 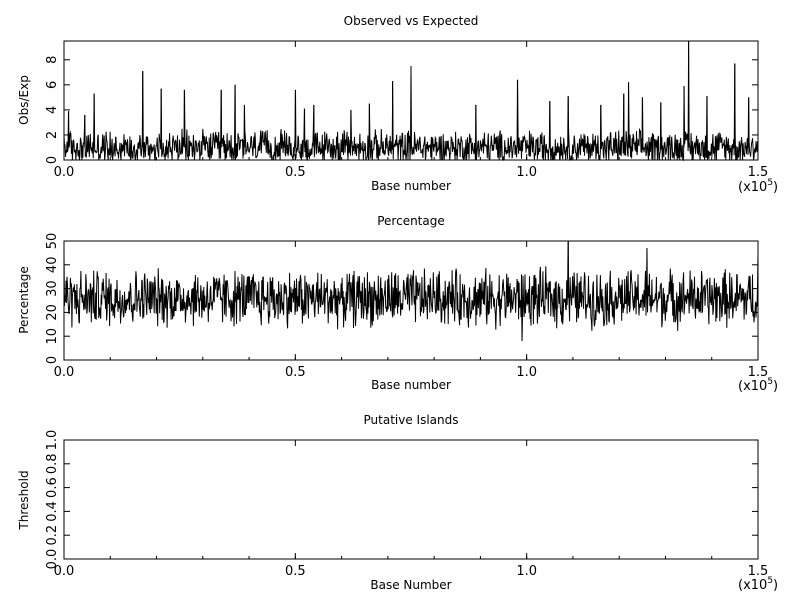 I want to click on series-line, so click(x=411, y=291).